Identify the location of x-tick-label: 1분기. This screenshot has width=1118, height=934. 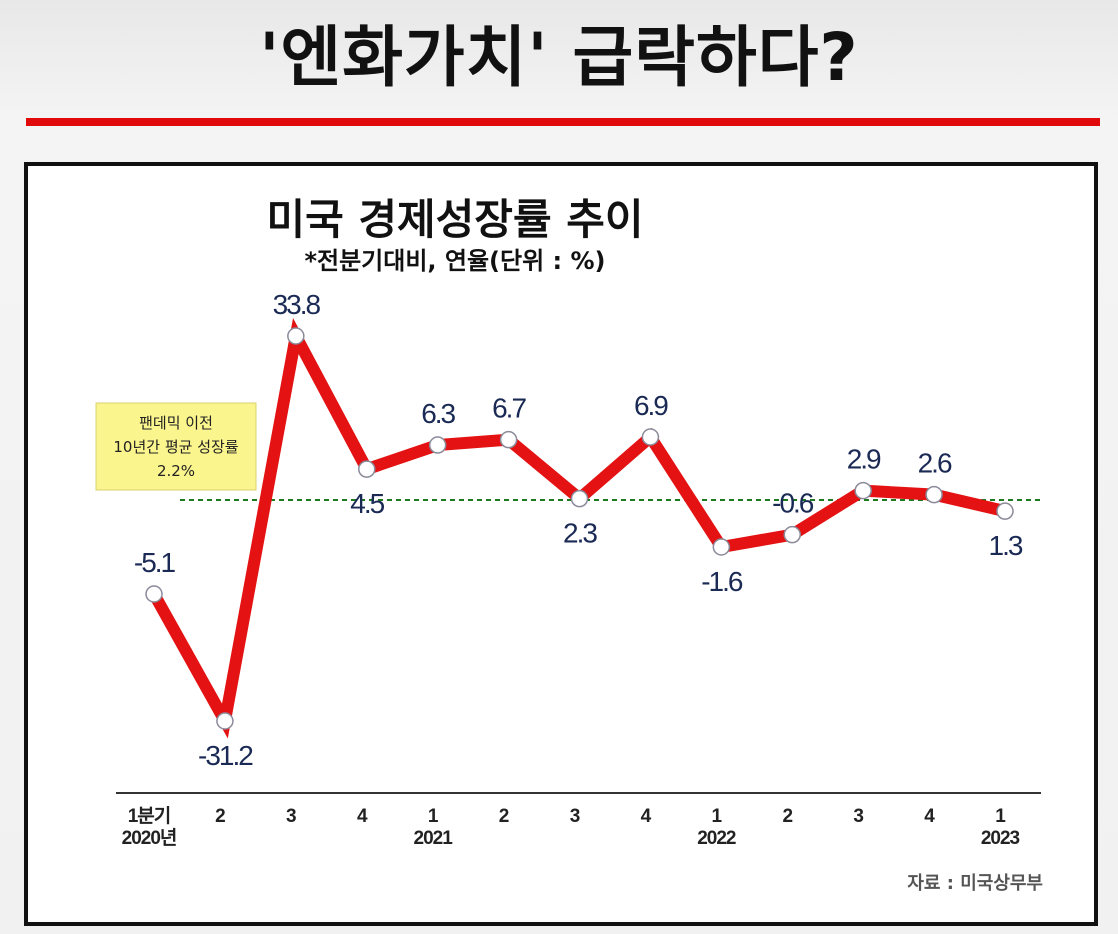
(149, 816).